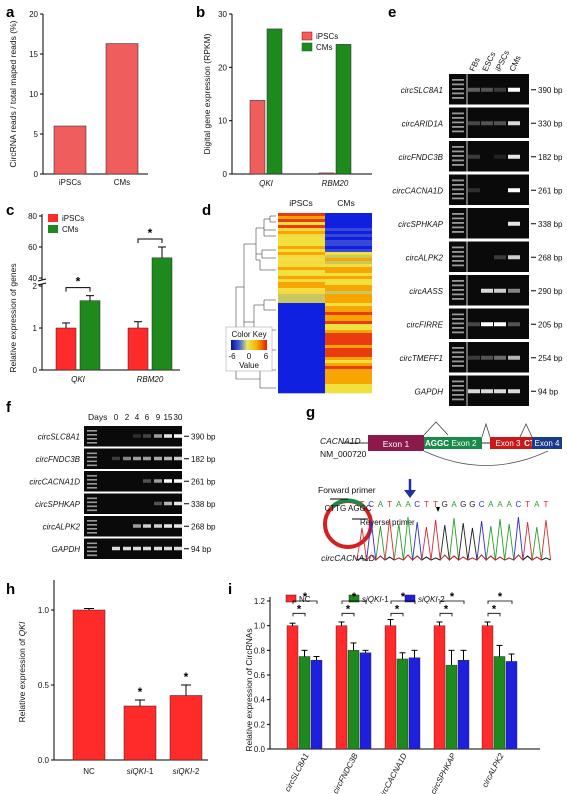  What do you see at coordinates (365, 701) in the screenshot?
I see `bar-siQKI-2-circFNDC3B` at bounding box center [365, 701].